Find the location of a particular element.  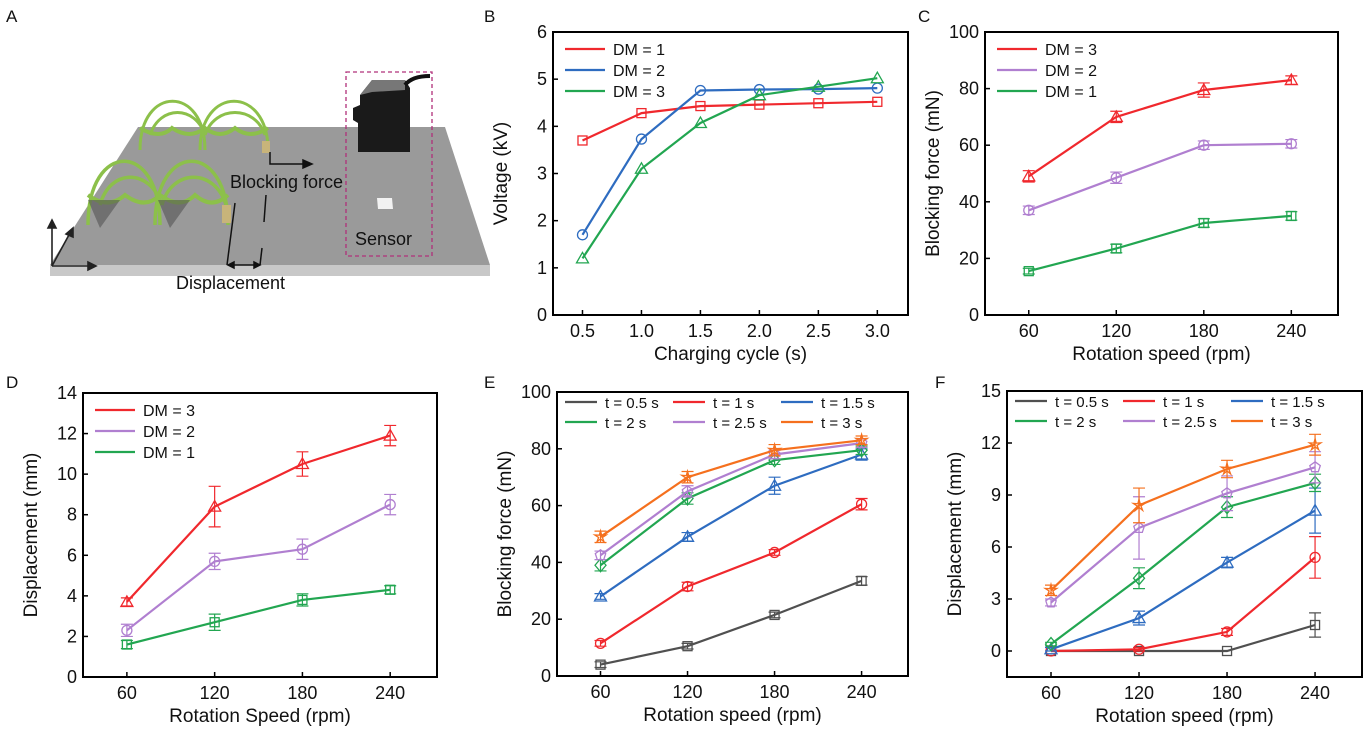

electrode-back is located at coordinates (266, 147).